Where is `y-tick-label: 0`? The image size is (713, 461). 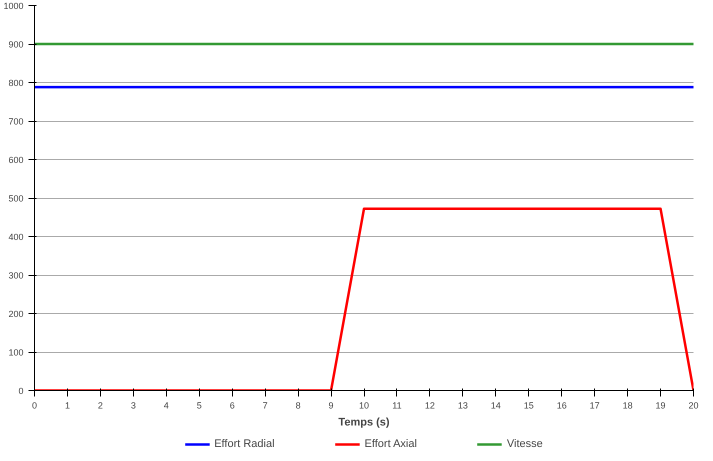
y-tick-label: 0 is located at coordinates (21, 391).